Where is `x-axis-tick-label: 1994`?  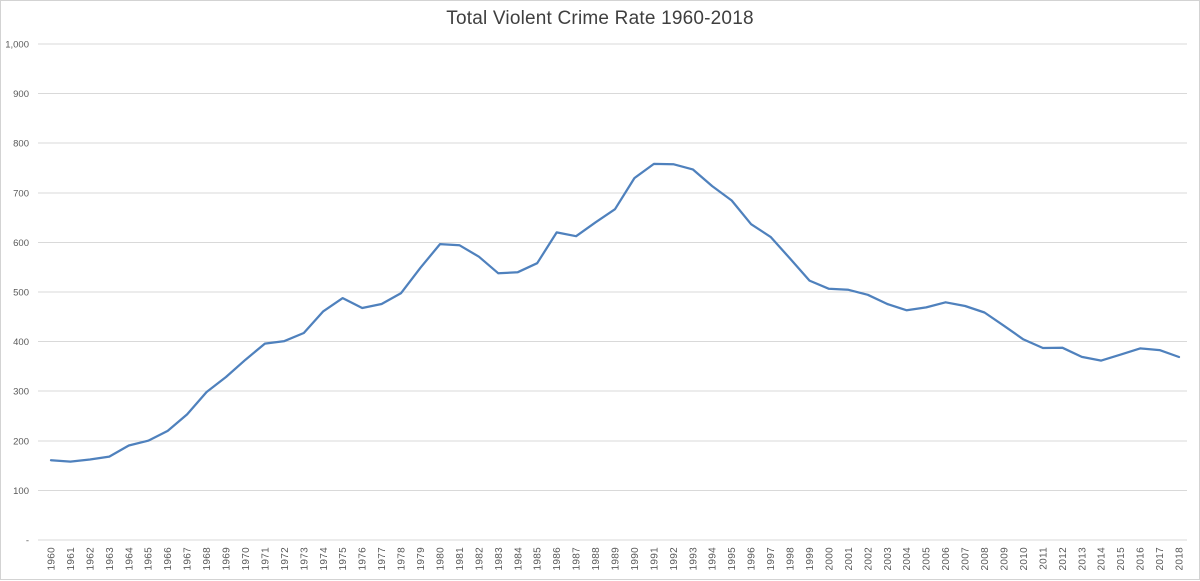
x-axis-tick-label: 1994 is located at coordinates (713, 559).